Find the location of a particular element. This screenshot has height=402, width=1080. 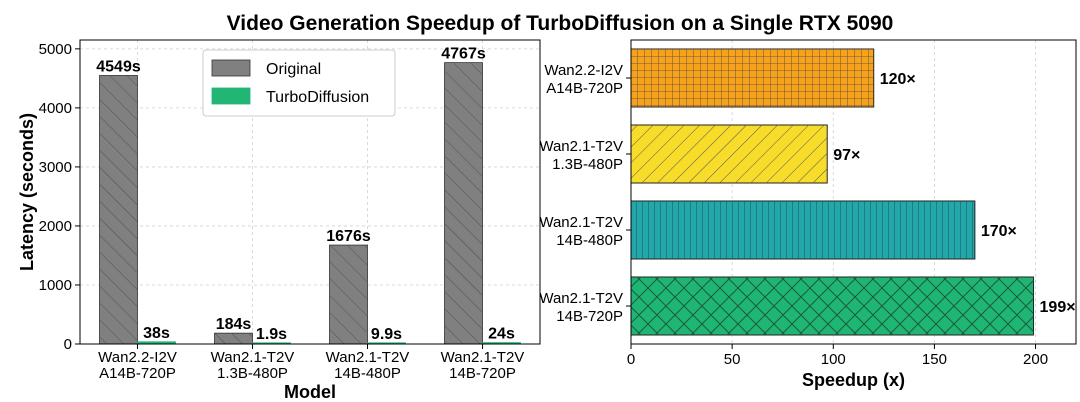

bar-data-label: 120× is located at coordinates (898, 79).